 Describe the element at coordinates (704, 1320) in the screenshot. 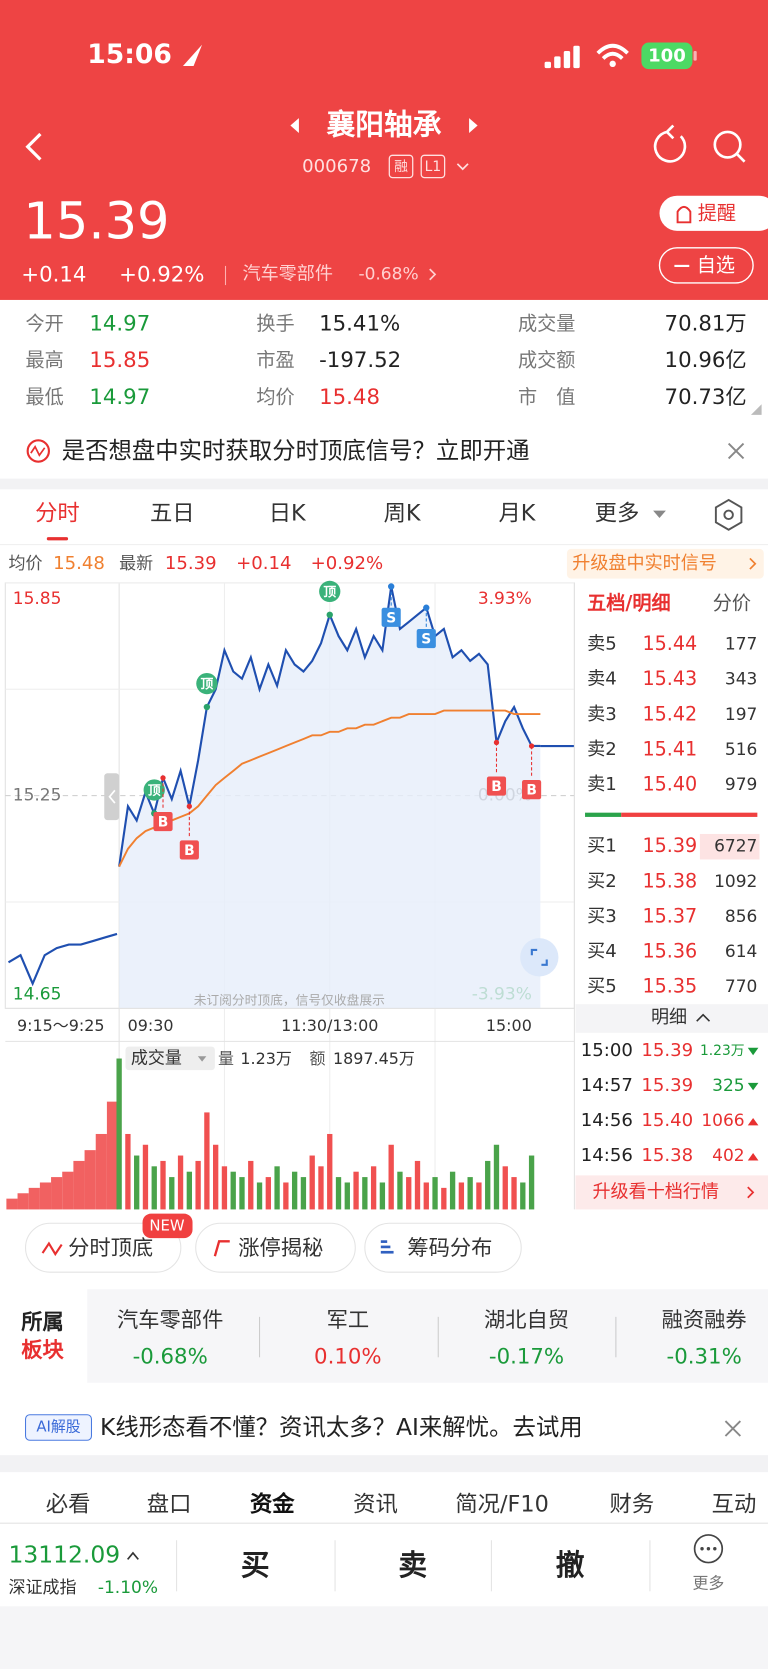

I see `sector-name: 融资融券` at that location.